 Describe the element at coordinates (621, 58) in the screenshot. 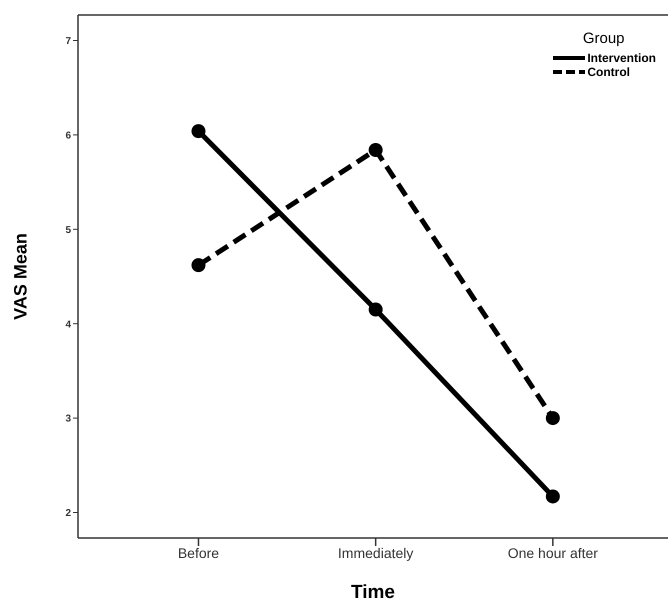

I see `legend-label: Intervention` at that location.